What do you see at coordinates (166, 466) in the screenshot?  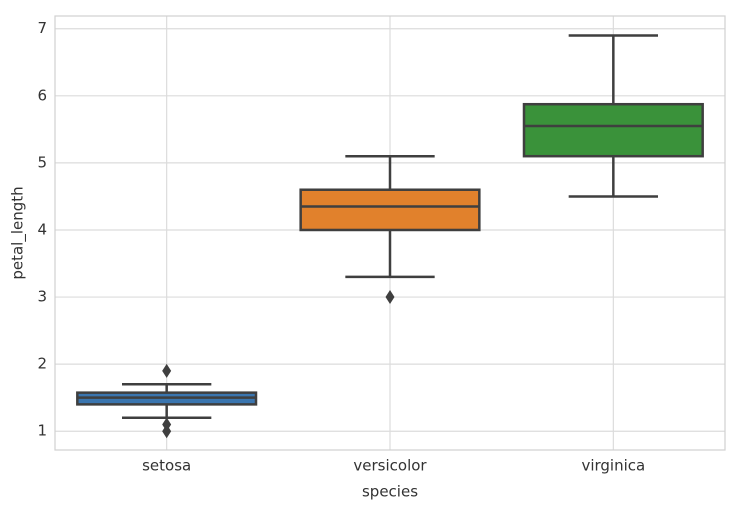 I see `x-tick-label: setosa` at bounding box center [166, 466].